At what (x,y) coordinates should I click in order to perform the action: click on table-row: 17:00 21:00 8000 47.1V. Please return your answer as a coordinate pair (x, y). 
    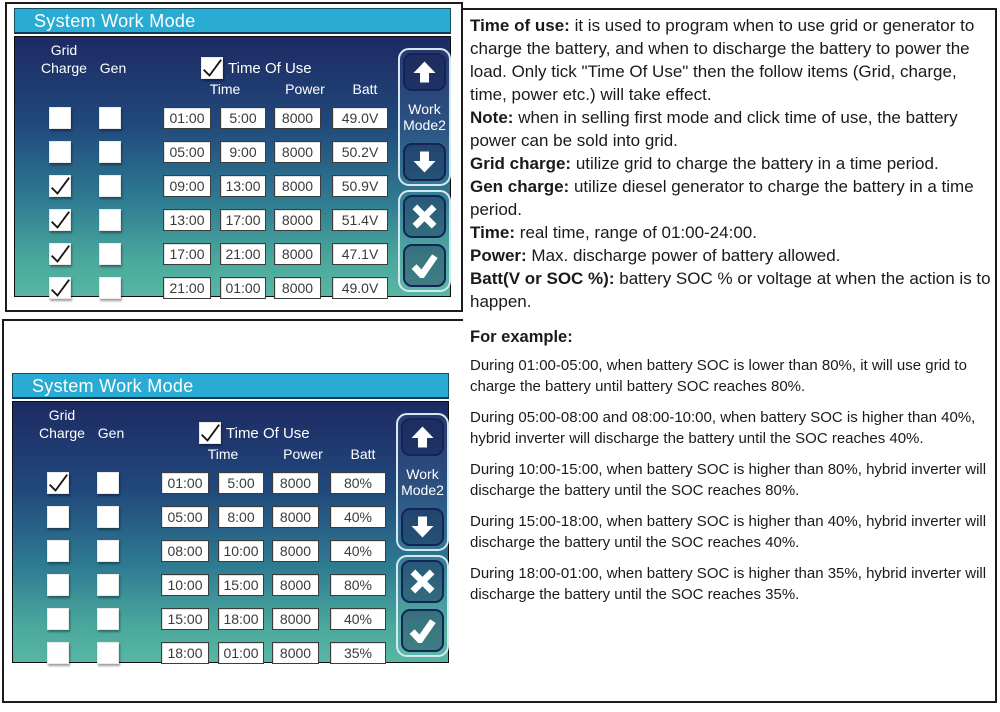
    Looking at the image, I should click on (232, 254).